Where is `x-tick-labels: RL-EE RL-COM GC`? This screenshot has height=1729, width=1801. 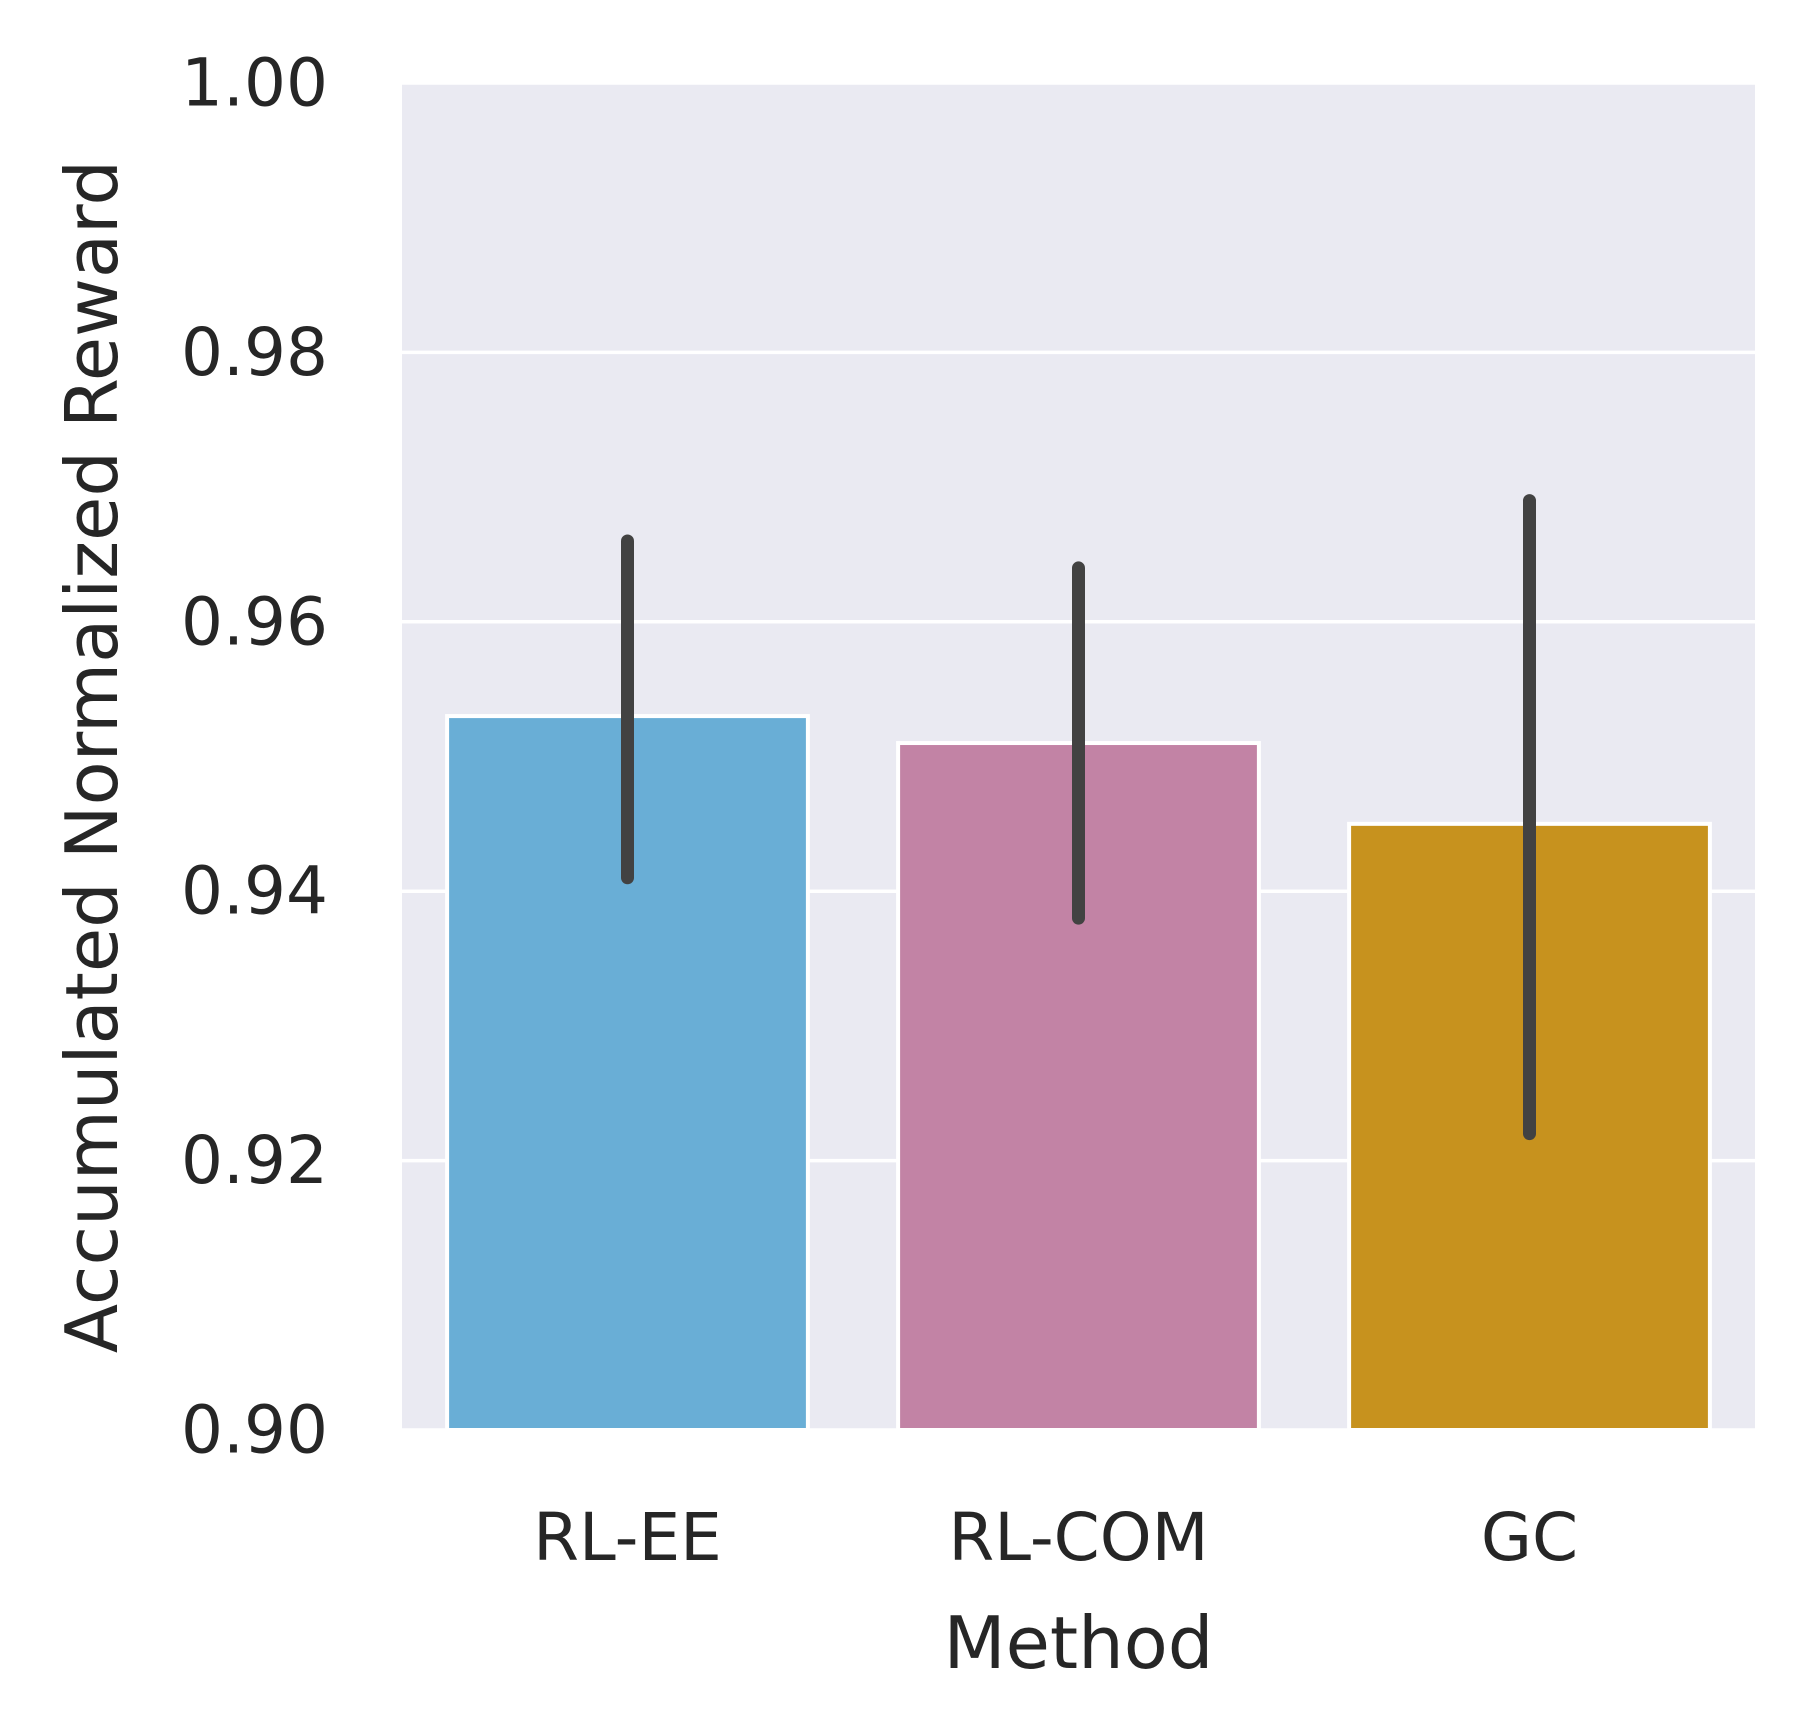 x-tick-labels: RL-EE RL-COM GC is located at coordinates (1055, 1537).